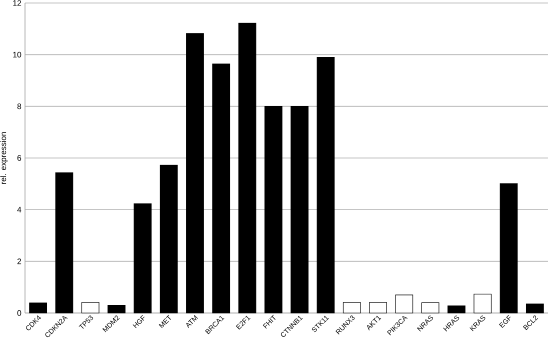 This screenshot has height=354, width=550. What do you see at coordinates (17, 3) in the screenshot?
I see `y-tick-label: 12` at bounding box center [17, 3].